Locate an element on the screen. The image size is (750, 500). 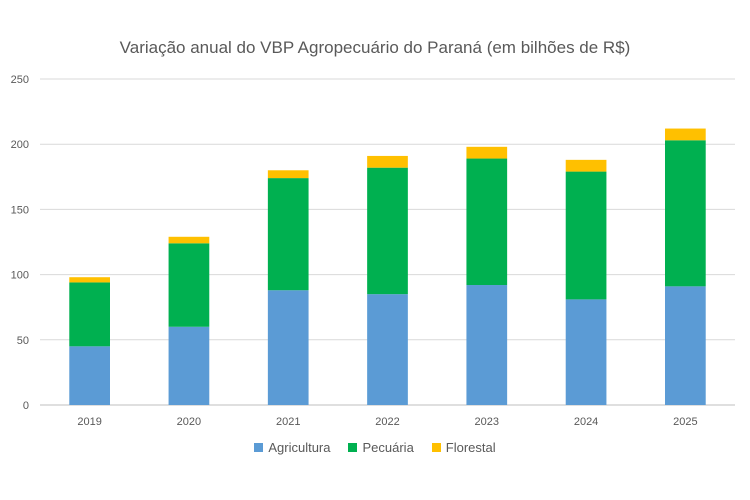
bar-agricultura-2020 is located at coordinates (189, 365).